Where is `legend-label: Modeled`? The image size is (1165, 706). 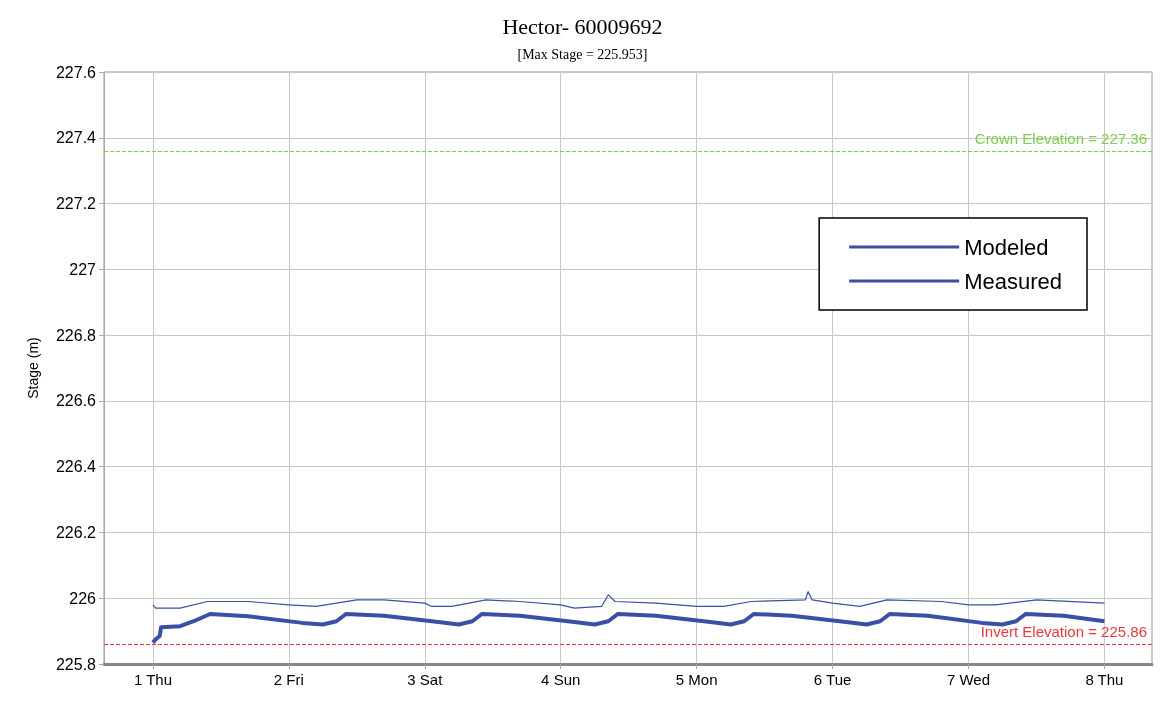
legend-label: Modeled is located at coordinates (1006, 247).